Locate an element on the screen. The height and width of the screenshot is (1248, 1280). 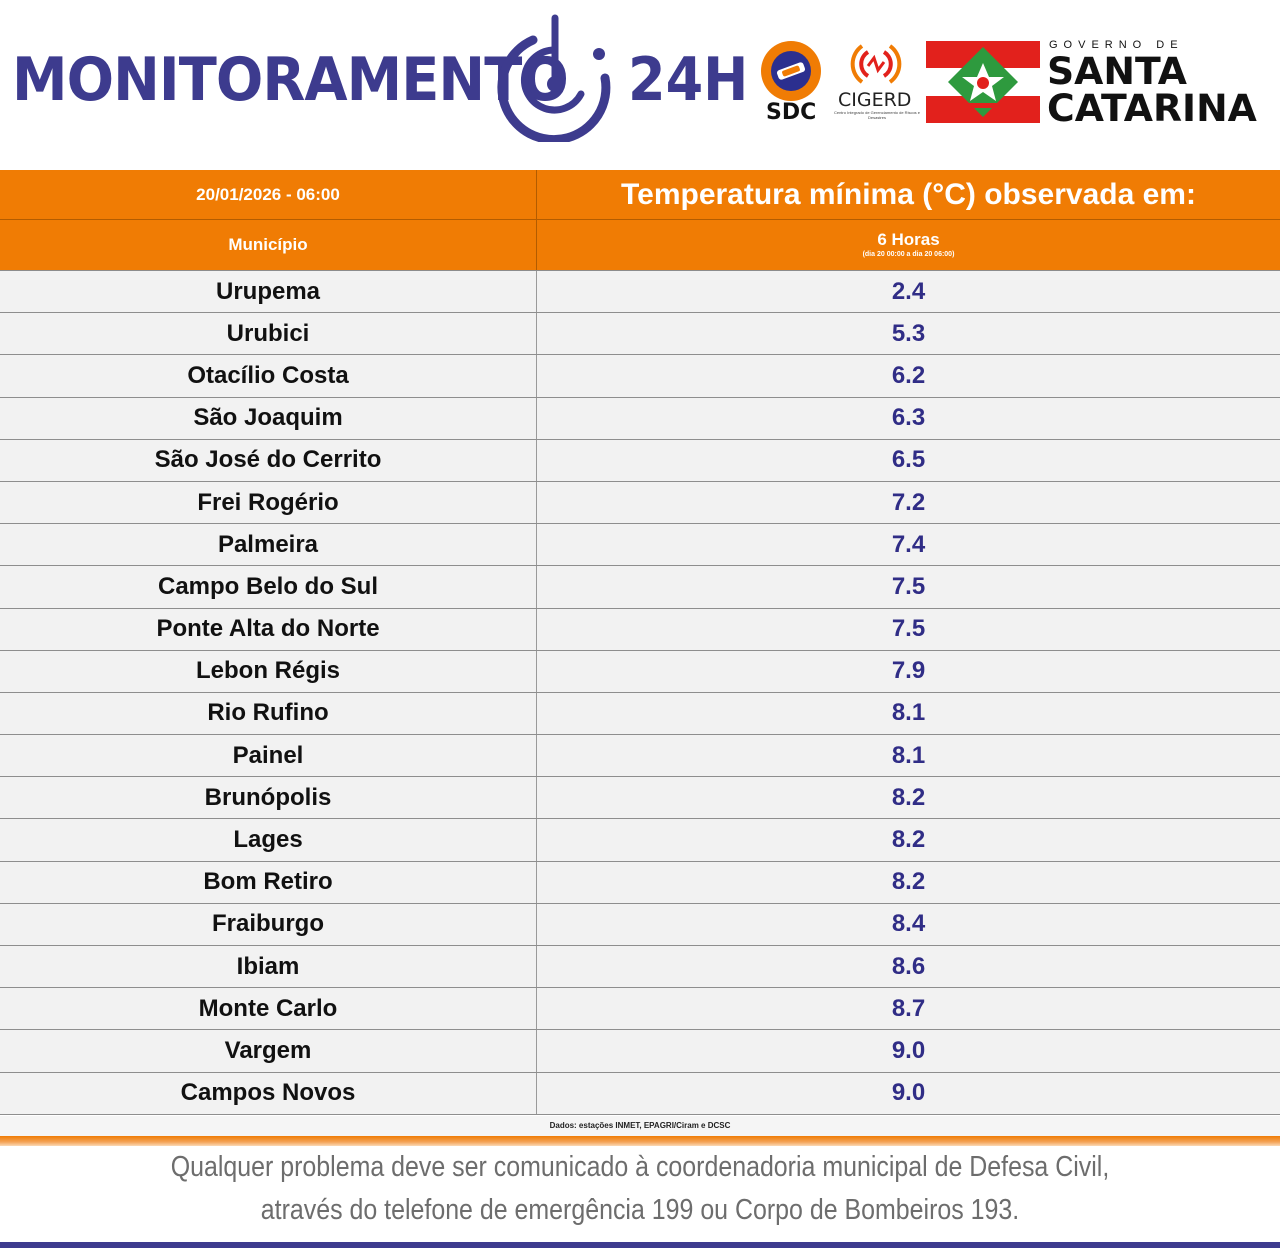
temperature-cell: 6.2 is located at coordinates (908, 375).